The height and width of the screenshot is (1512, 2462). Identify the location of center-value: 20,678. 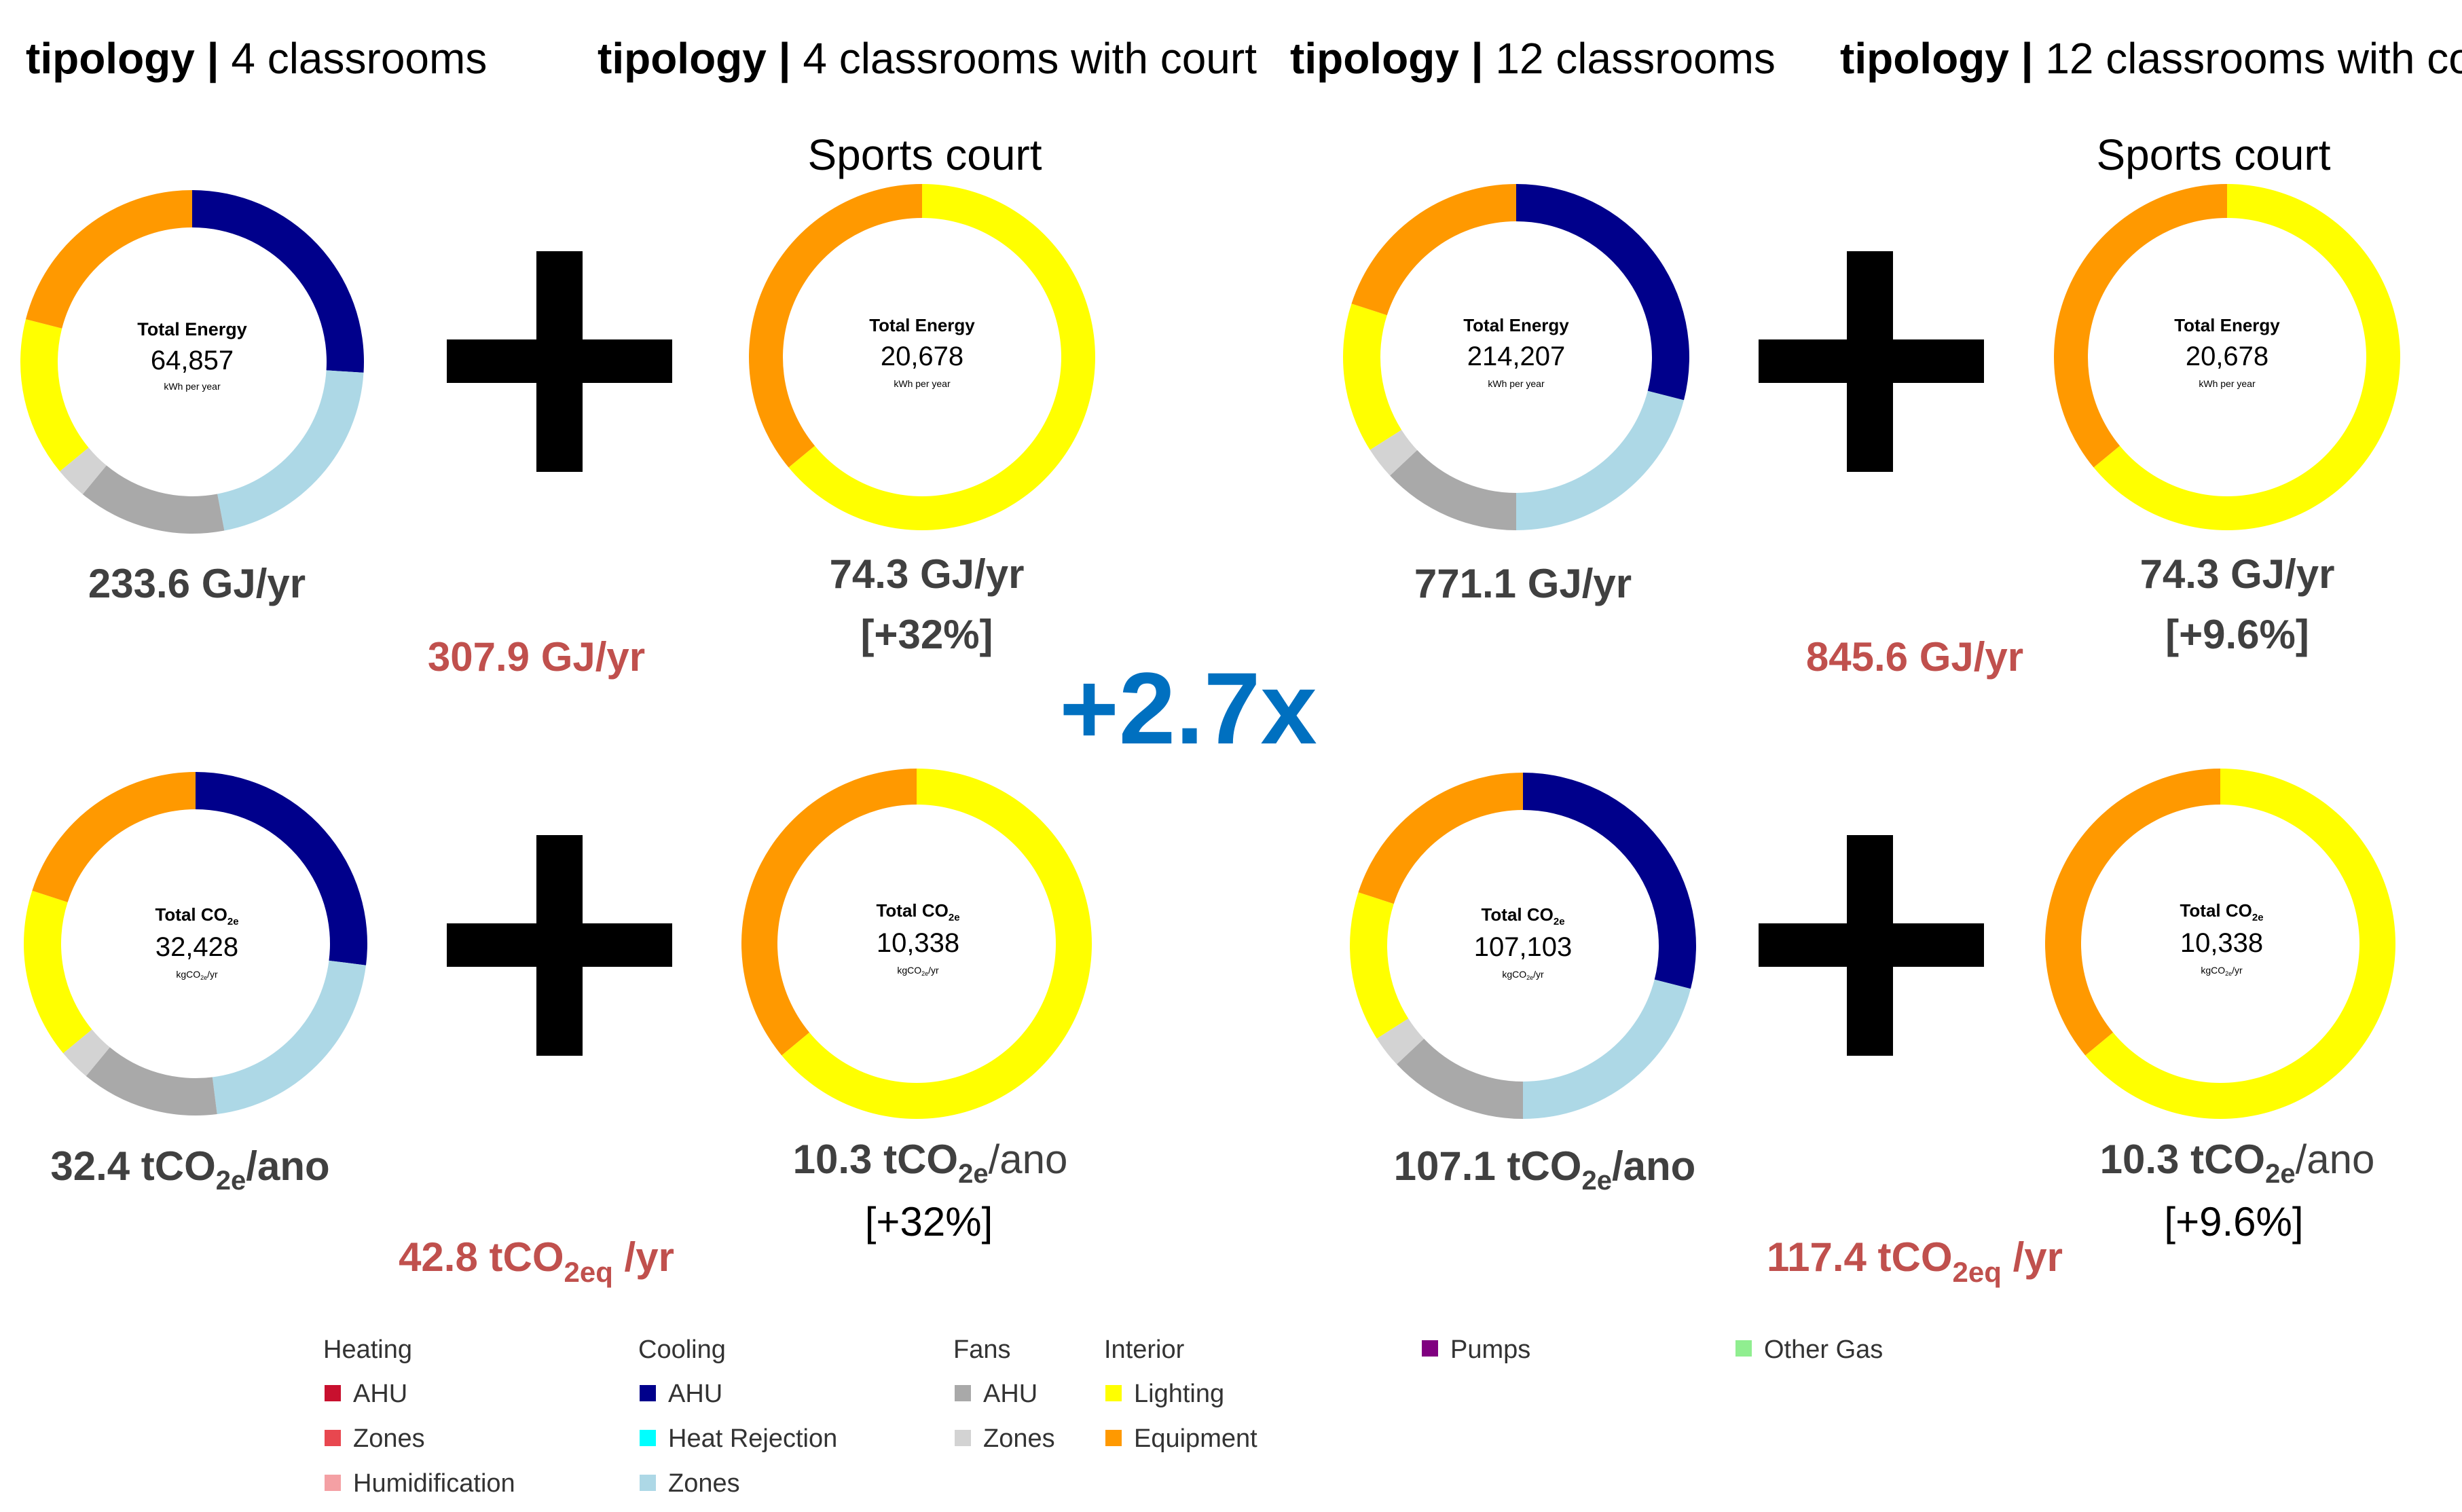
(2227, 356).